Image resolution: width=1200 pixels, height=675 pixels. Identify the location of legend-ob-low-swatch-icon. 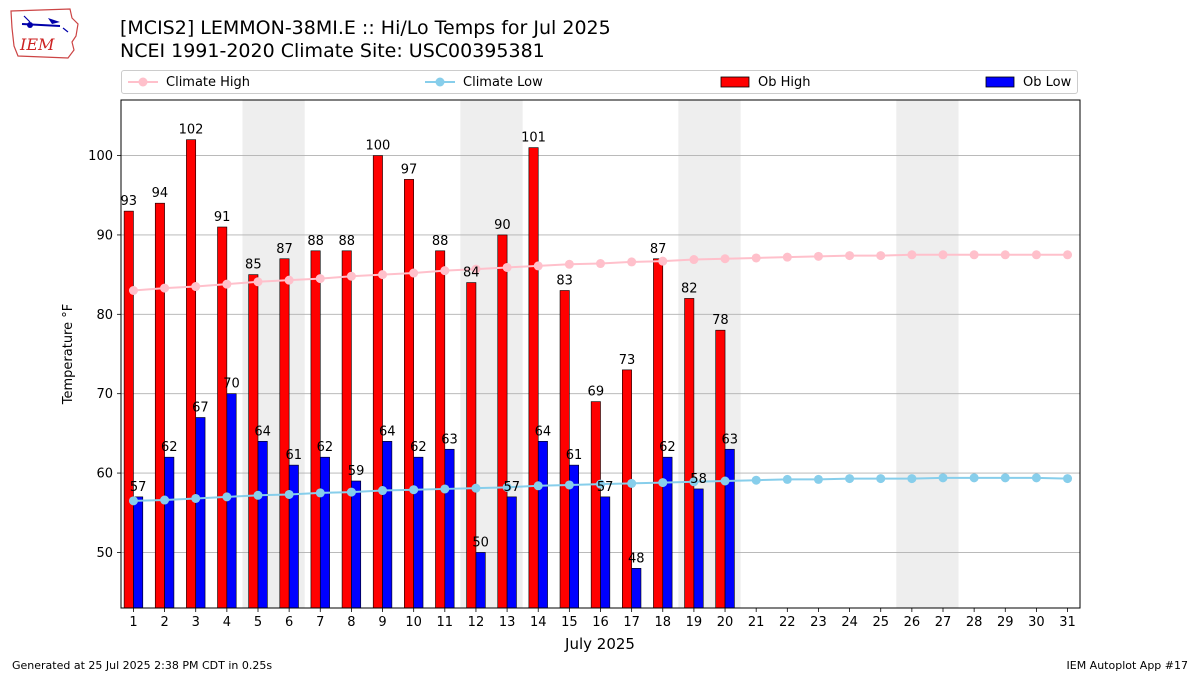
(1000, 82).